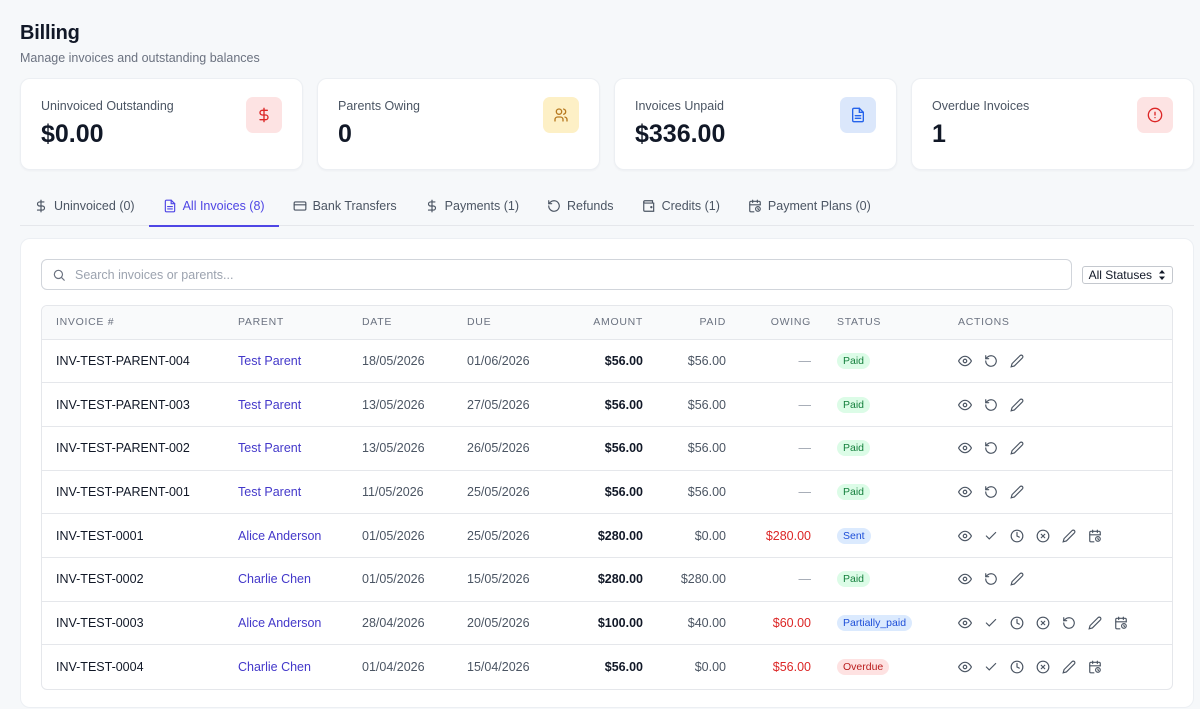 The image size is (1200, 709). I want to click on column-header-date: Date, so click(377, 322).